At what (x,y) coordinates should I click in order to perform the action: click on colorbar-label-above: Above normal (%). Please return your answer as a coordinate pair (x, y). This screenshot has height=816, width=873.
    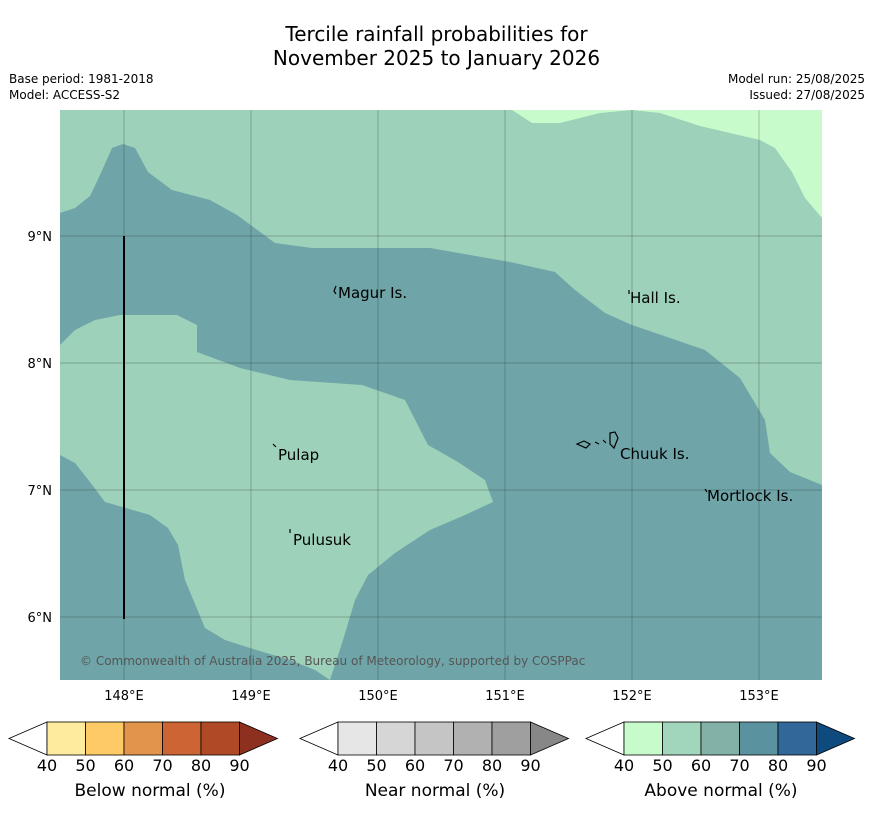
    Looking at the image, I should click on (721, 791).